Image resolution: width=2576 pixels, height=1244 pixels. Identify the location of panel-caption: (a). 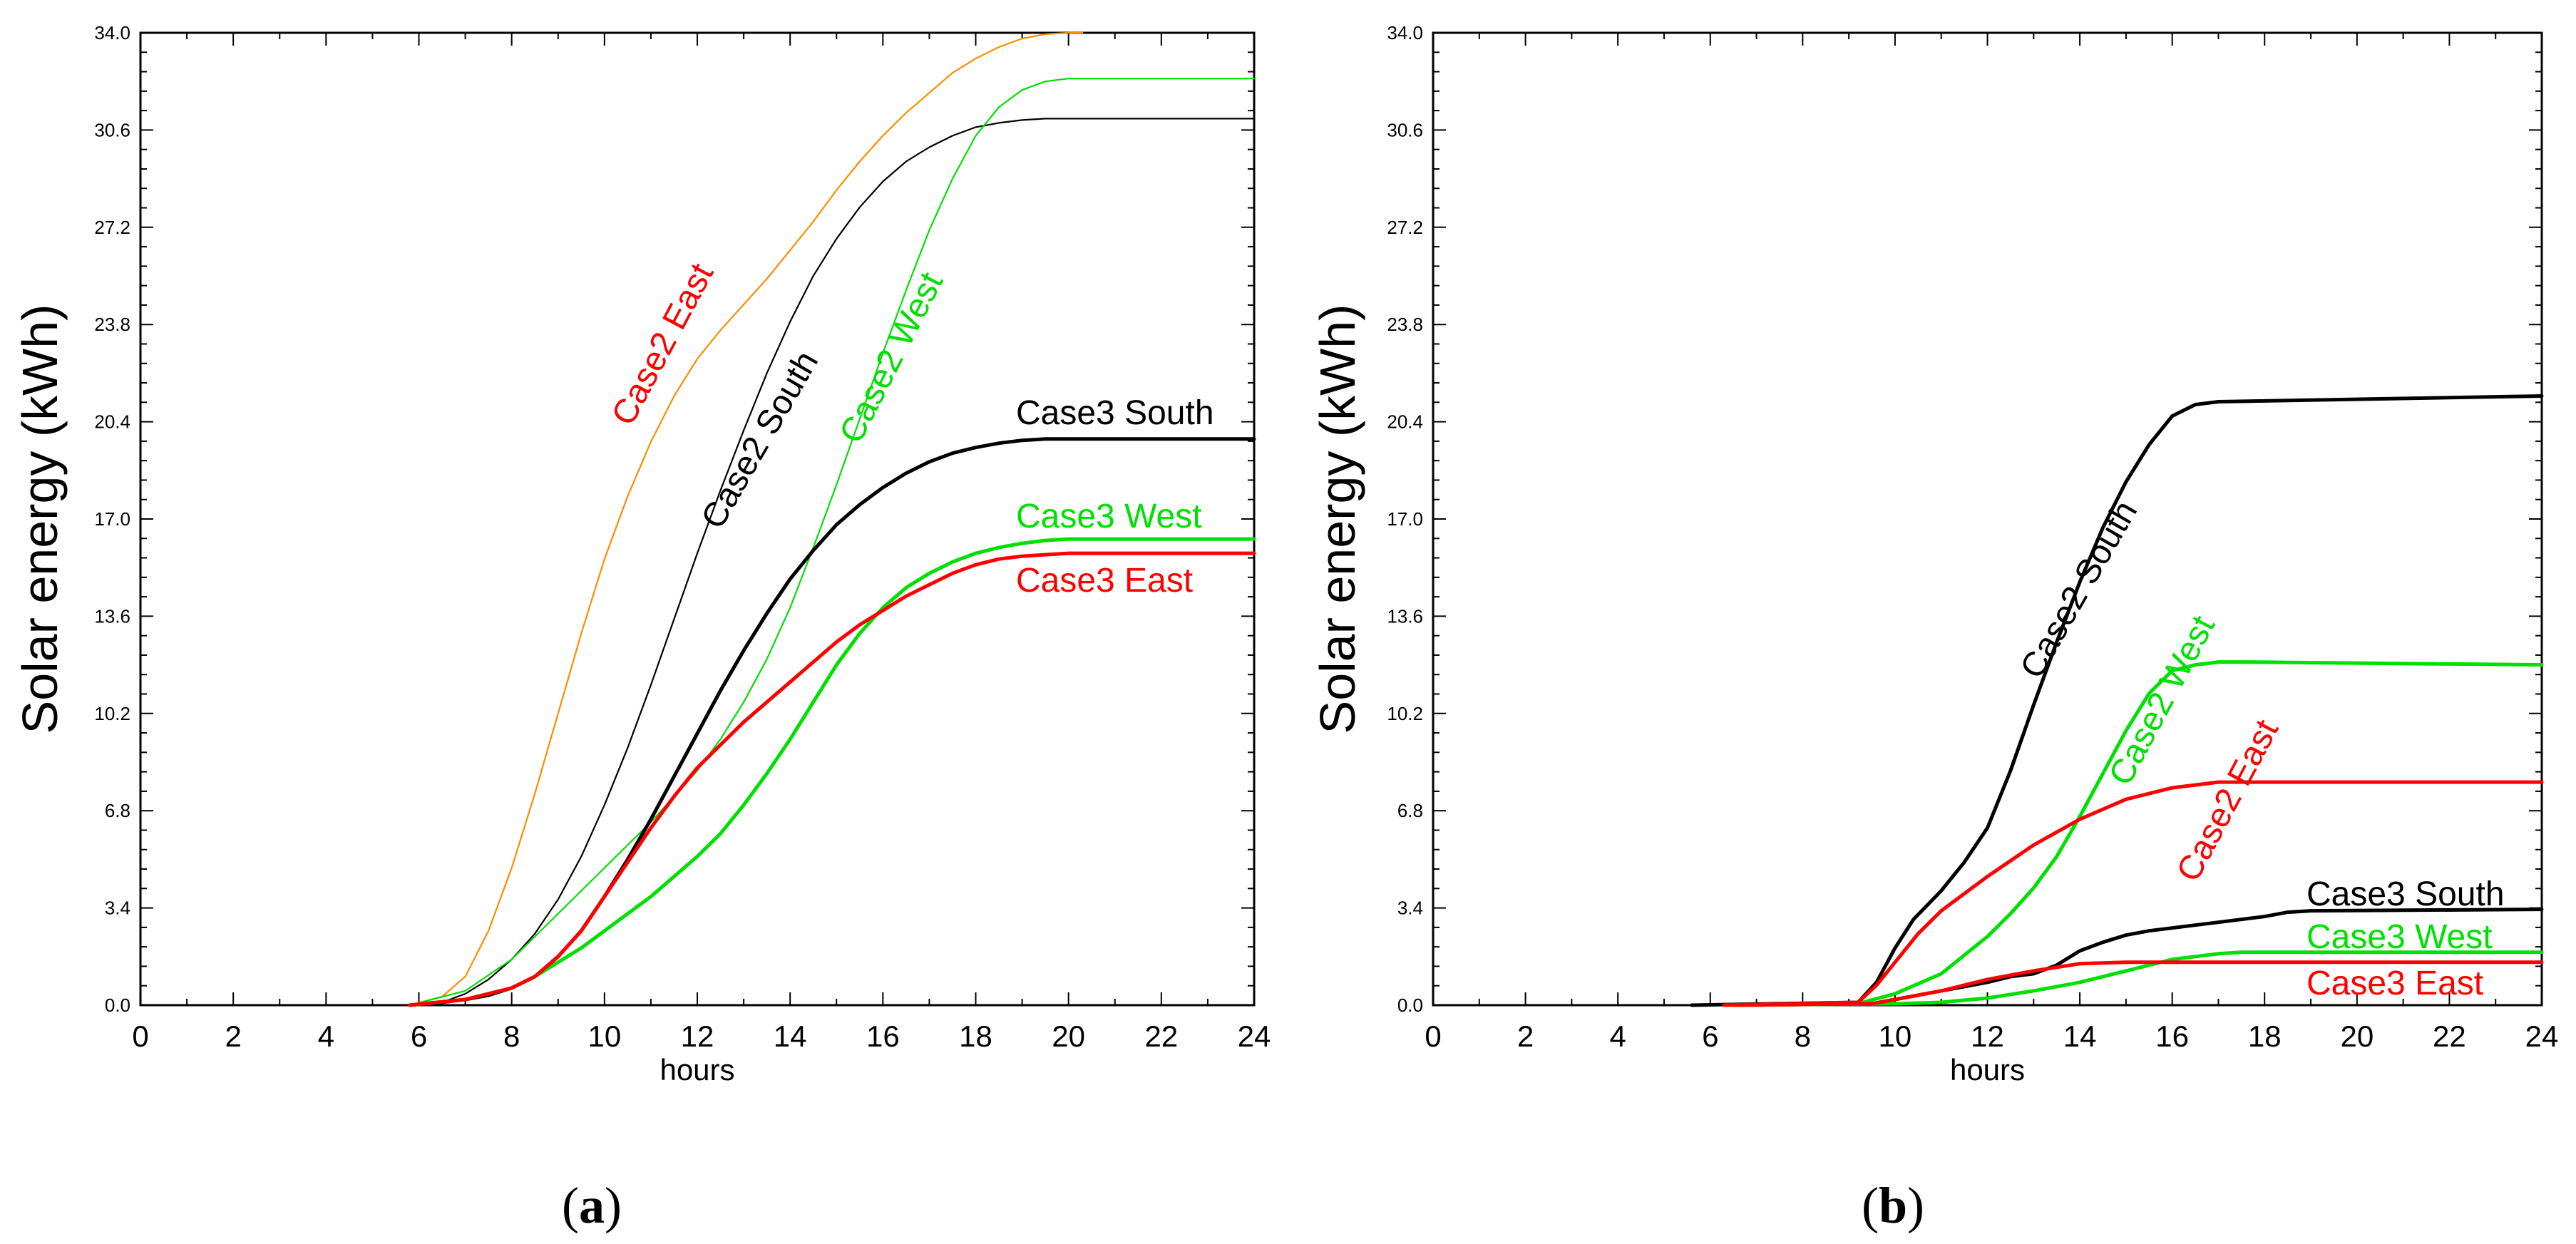
(592, 1205).